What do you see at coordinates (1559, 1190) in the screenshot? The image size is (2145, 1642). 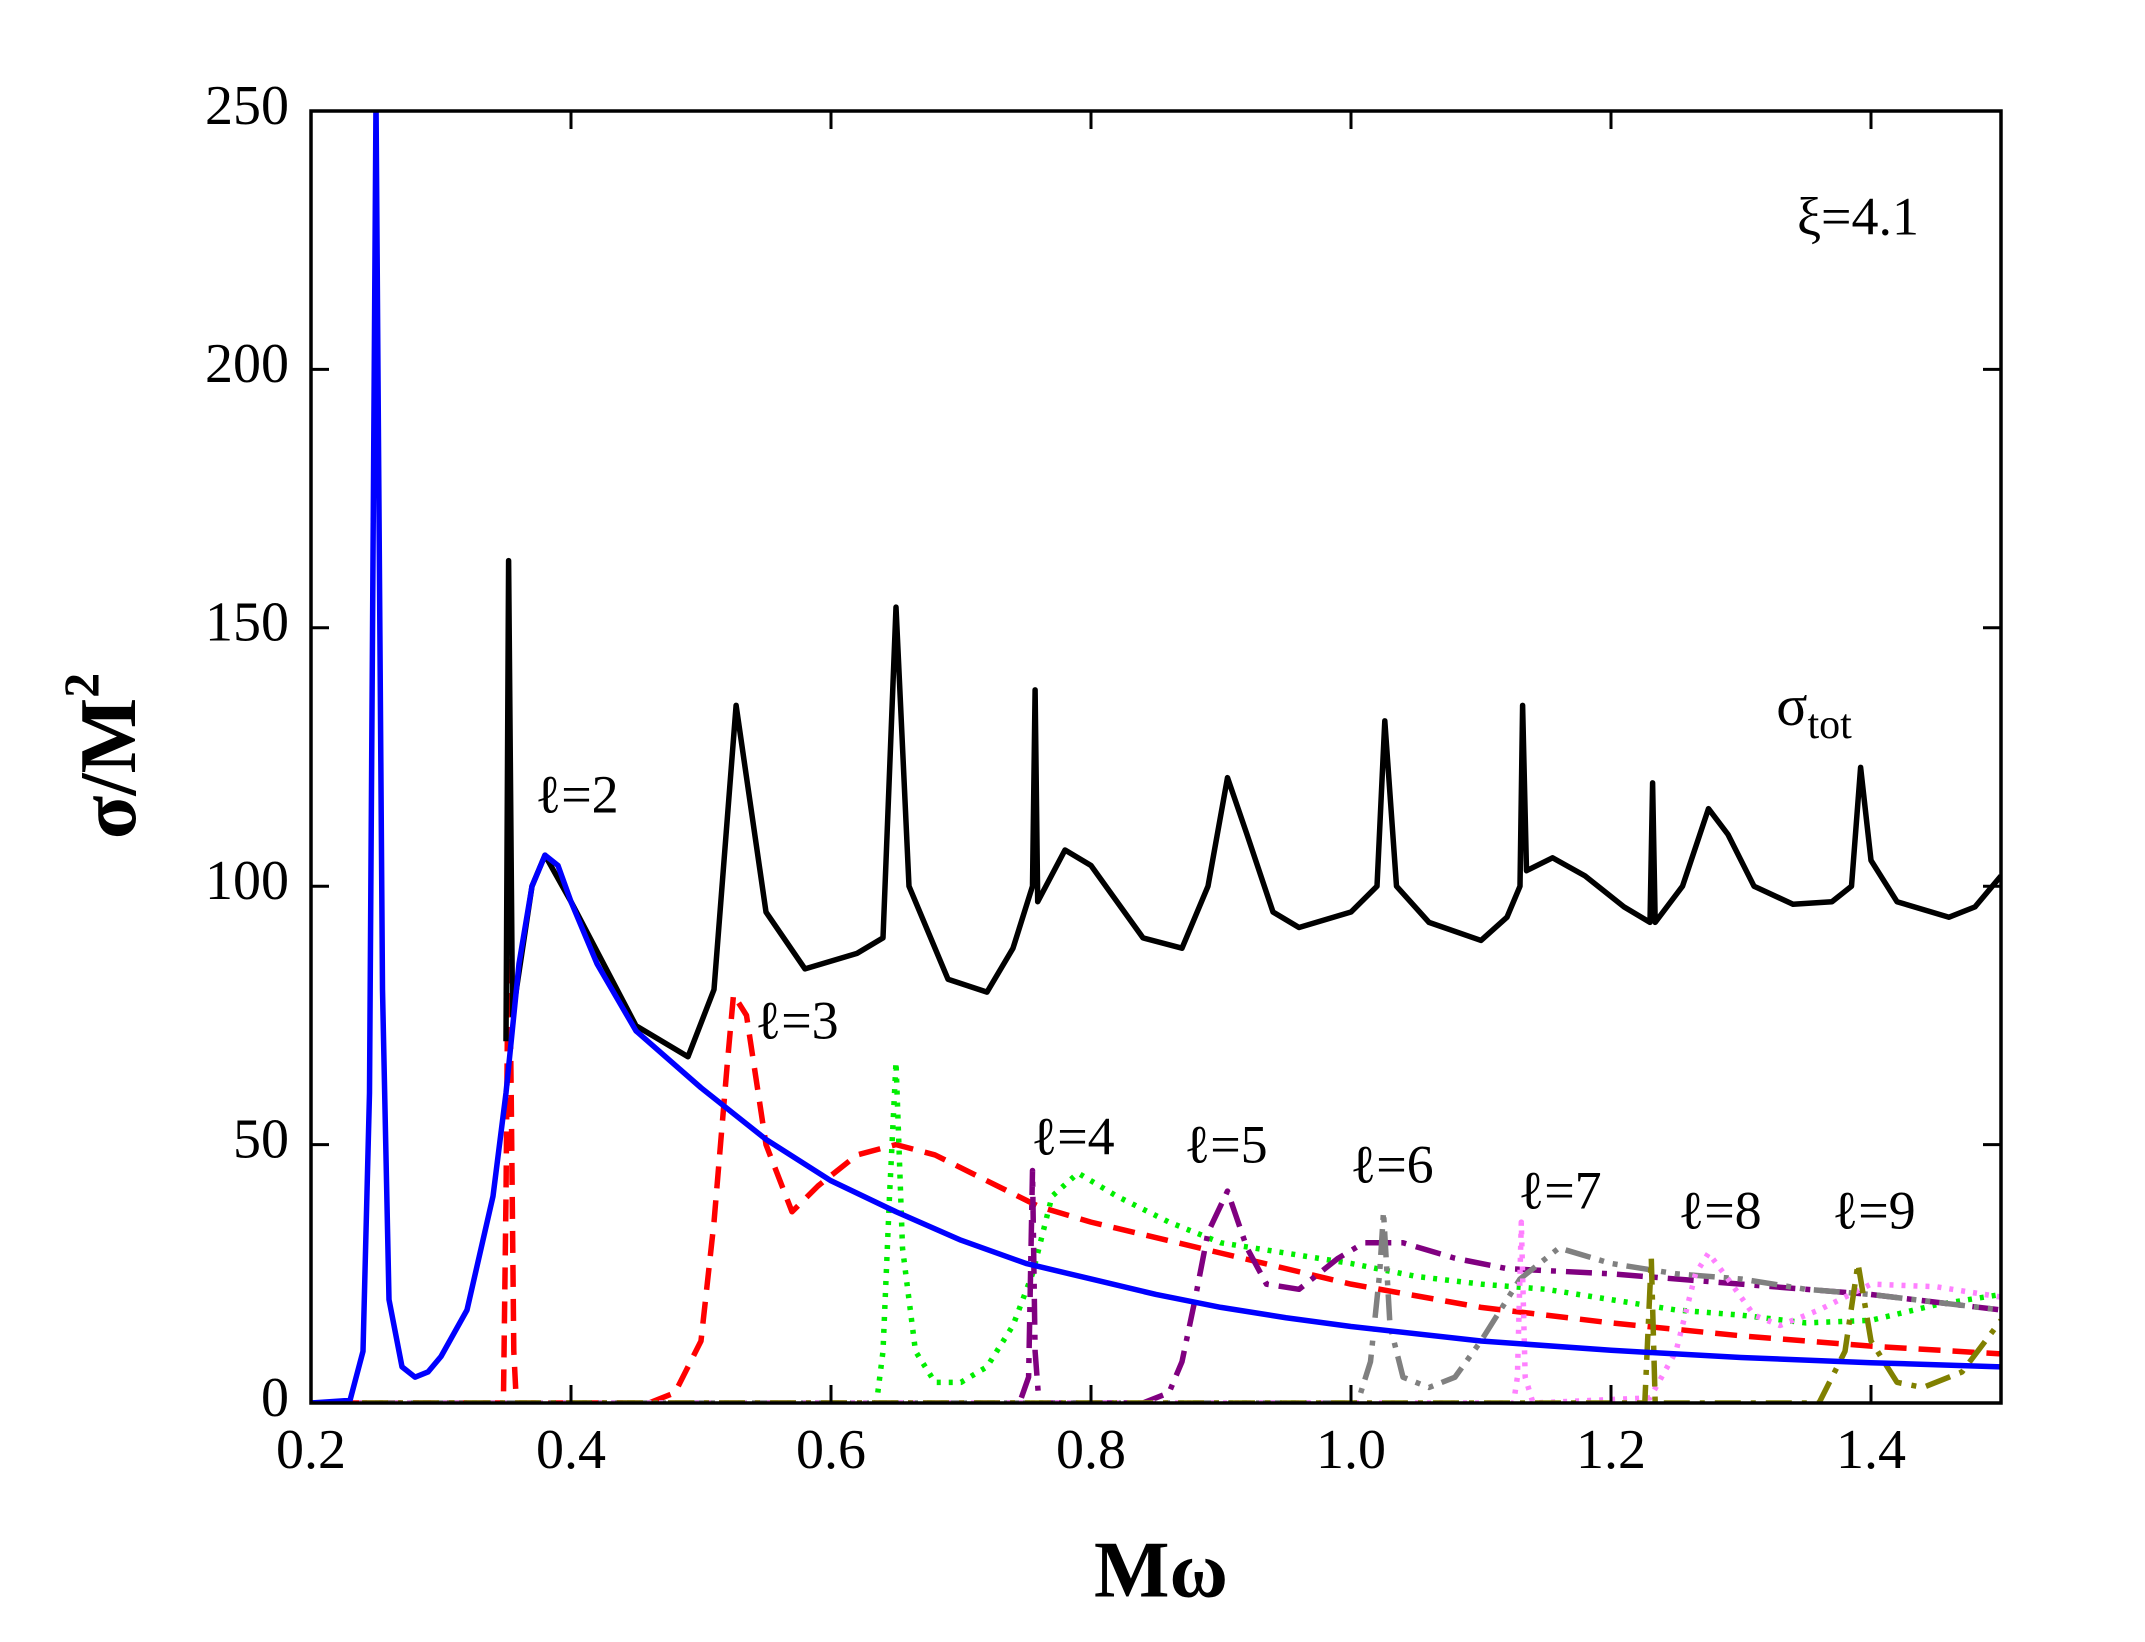 I see `annotation: ℓ=7` at bounding box center [1559, 1190].